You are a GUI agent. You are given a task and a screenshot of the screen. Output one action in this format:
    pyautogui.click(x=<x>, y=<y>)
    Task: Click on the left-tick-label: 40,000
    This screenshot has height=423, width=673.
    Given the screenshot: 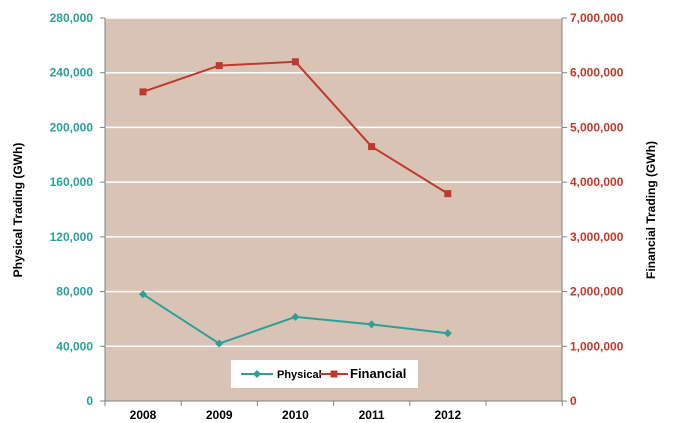 What is the action you would take?
    pyautogui.click(x=74, y=346)
    